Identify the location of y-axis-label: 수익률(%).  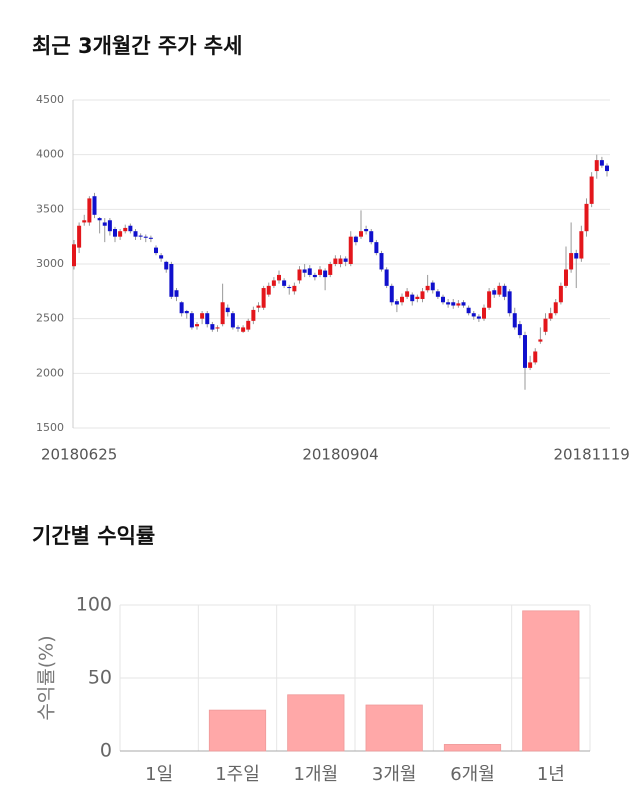
(47, 677).